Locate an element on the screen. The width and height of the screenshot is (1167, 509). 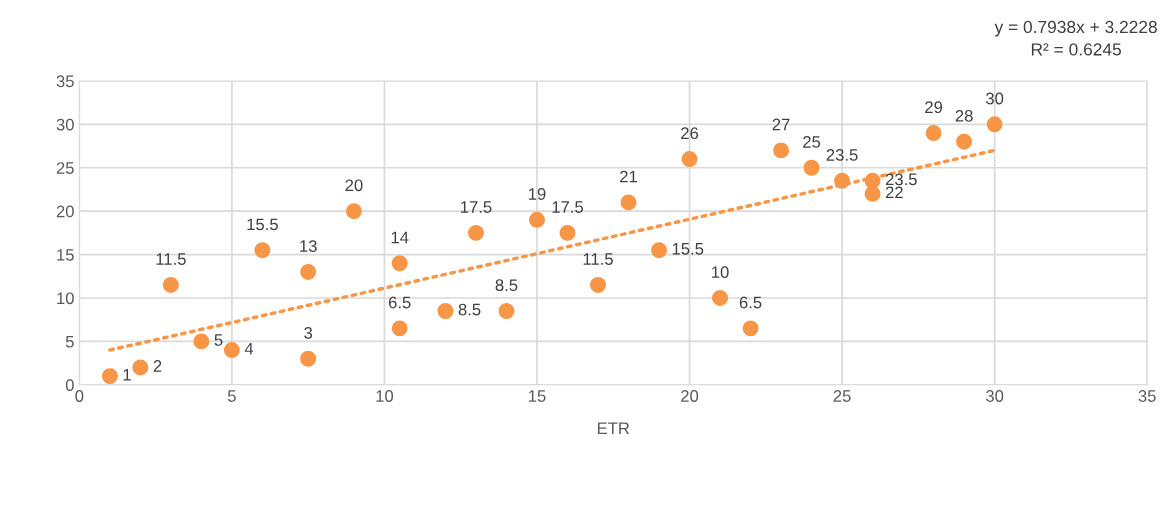
y-tick-label: 20 is located at coordinates (65, 211).